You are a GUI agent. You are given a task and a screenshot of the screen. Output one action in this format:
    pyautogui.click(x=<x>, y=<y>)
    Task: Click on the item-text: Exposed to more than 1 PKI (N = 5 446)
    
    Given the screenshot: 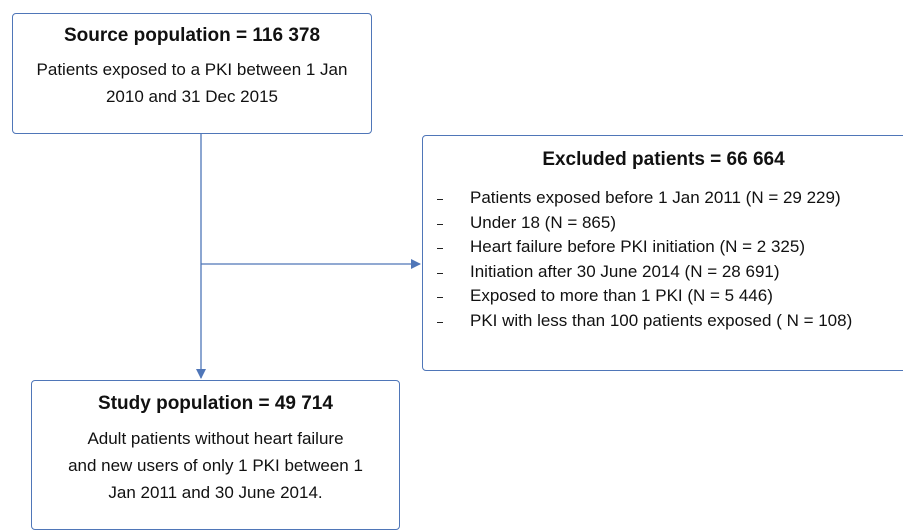 What is the action you would take?
    pyautogui.click(x=621, y=295)
    